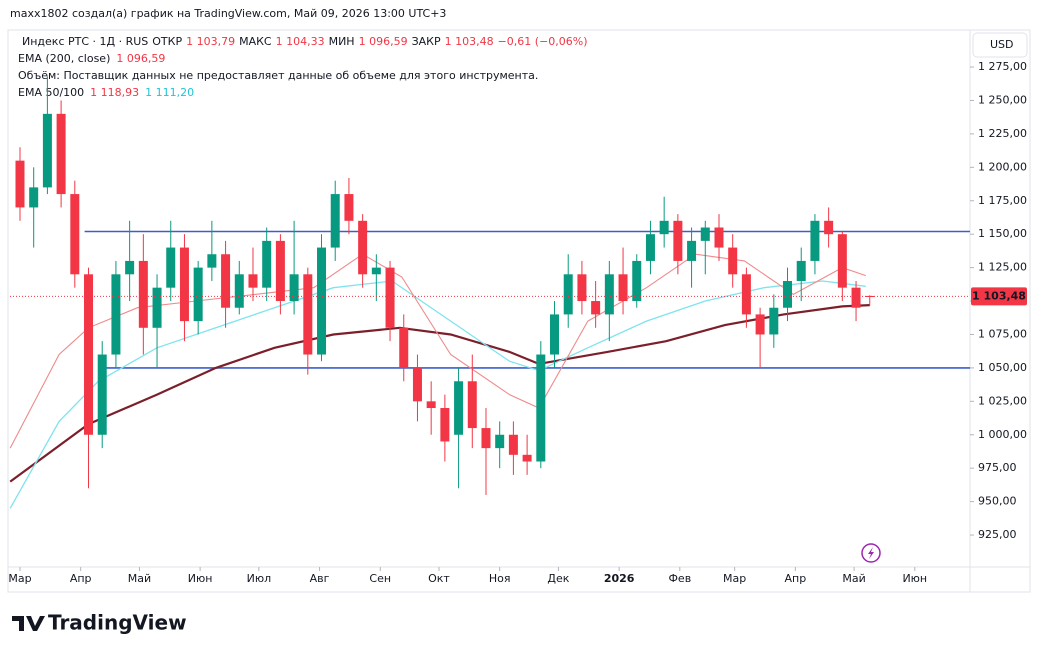  I want to click on brand-logo, so click(28, 623).